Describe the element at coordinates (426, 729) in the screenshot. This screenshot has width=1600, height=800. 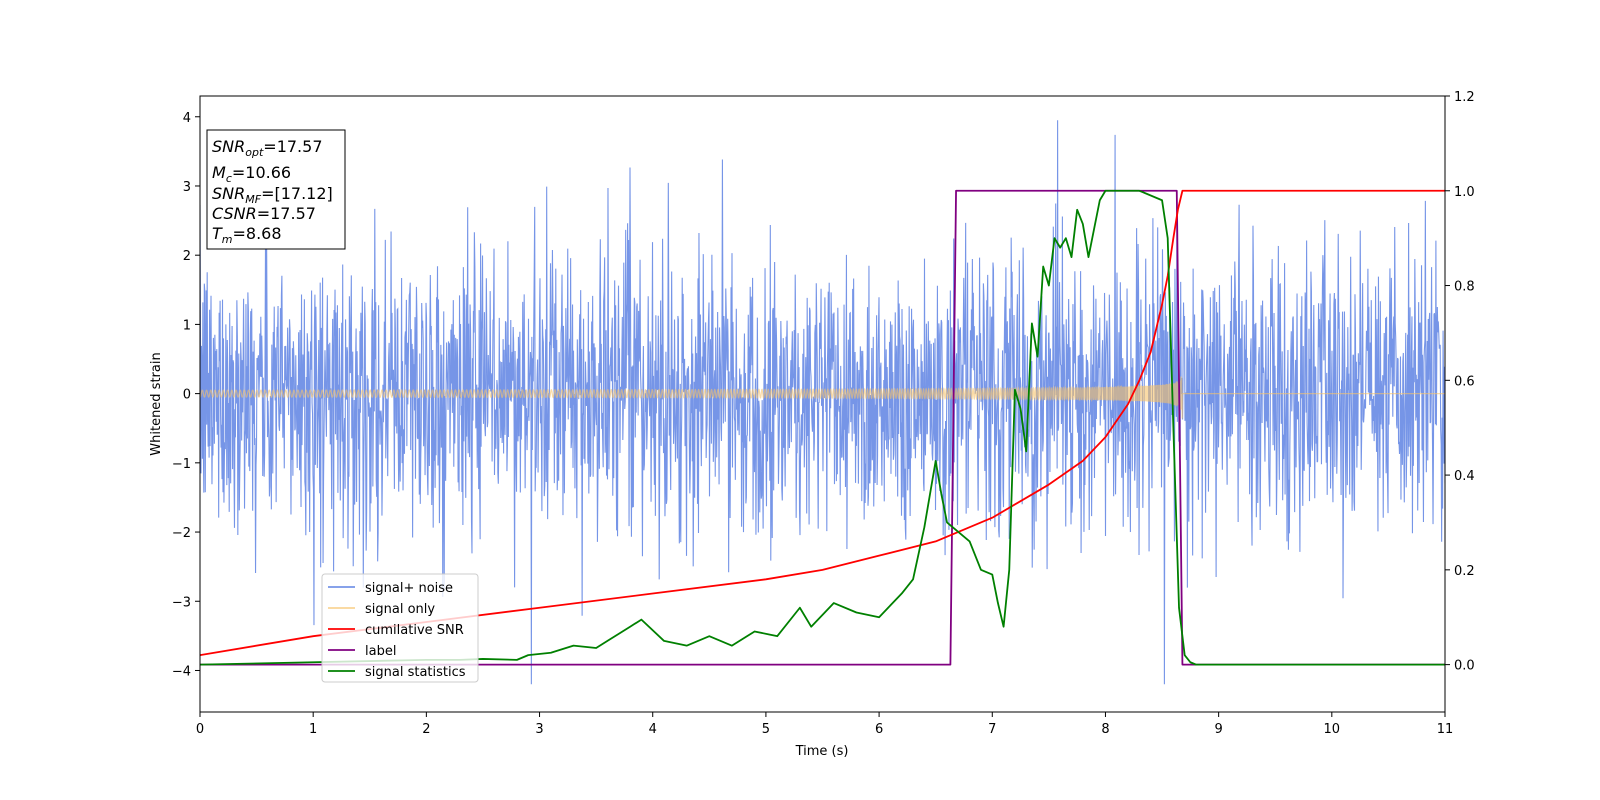
I see `x-tick-label: 2` at that location.